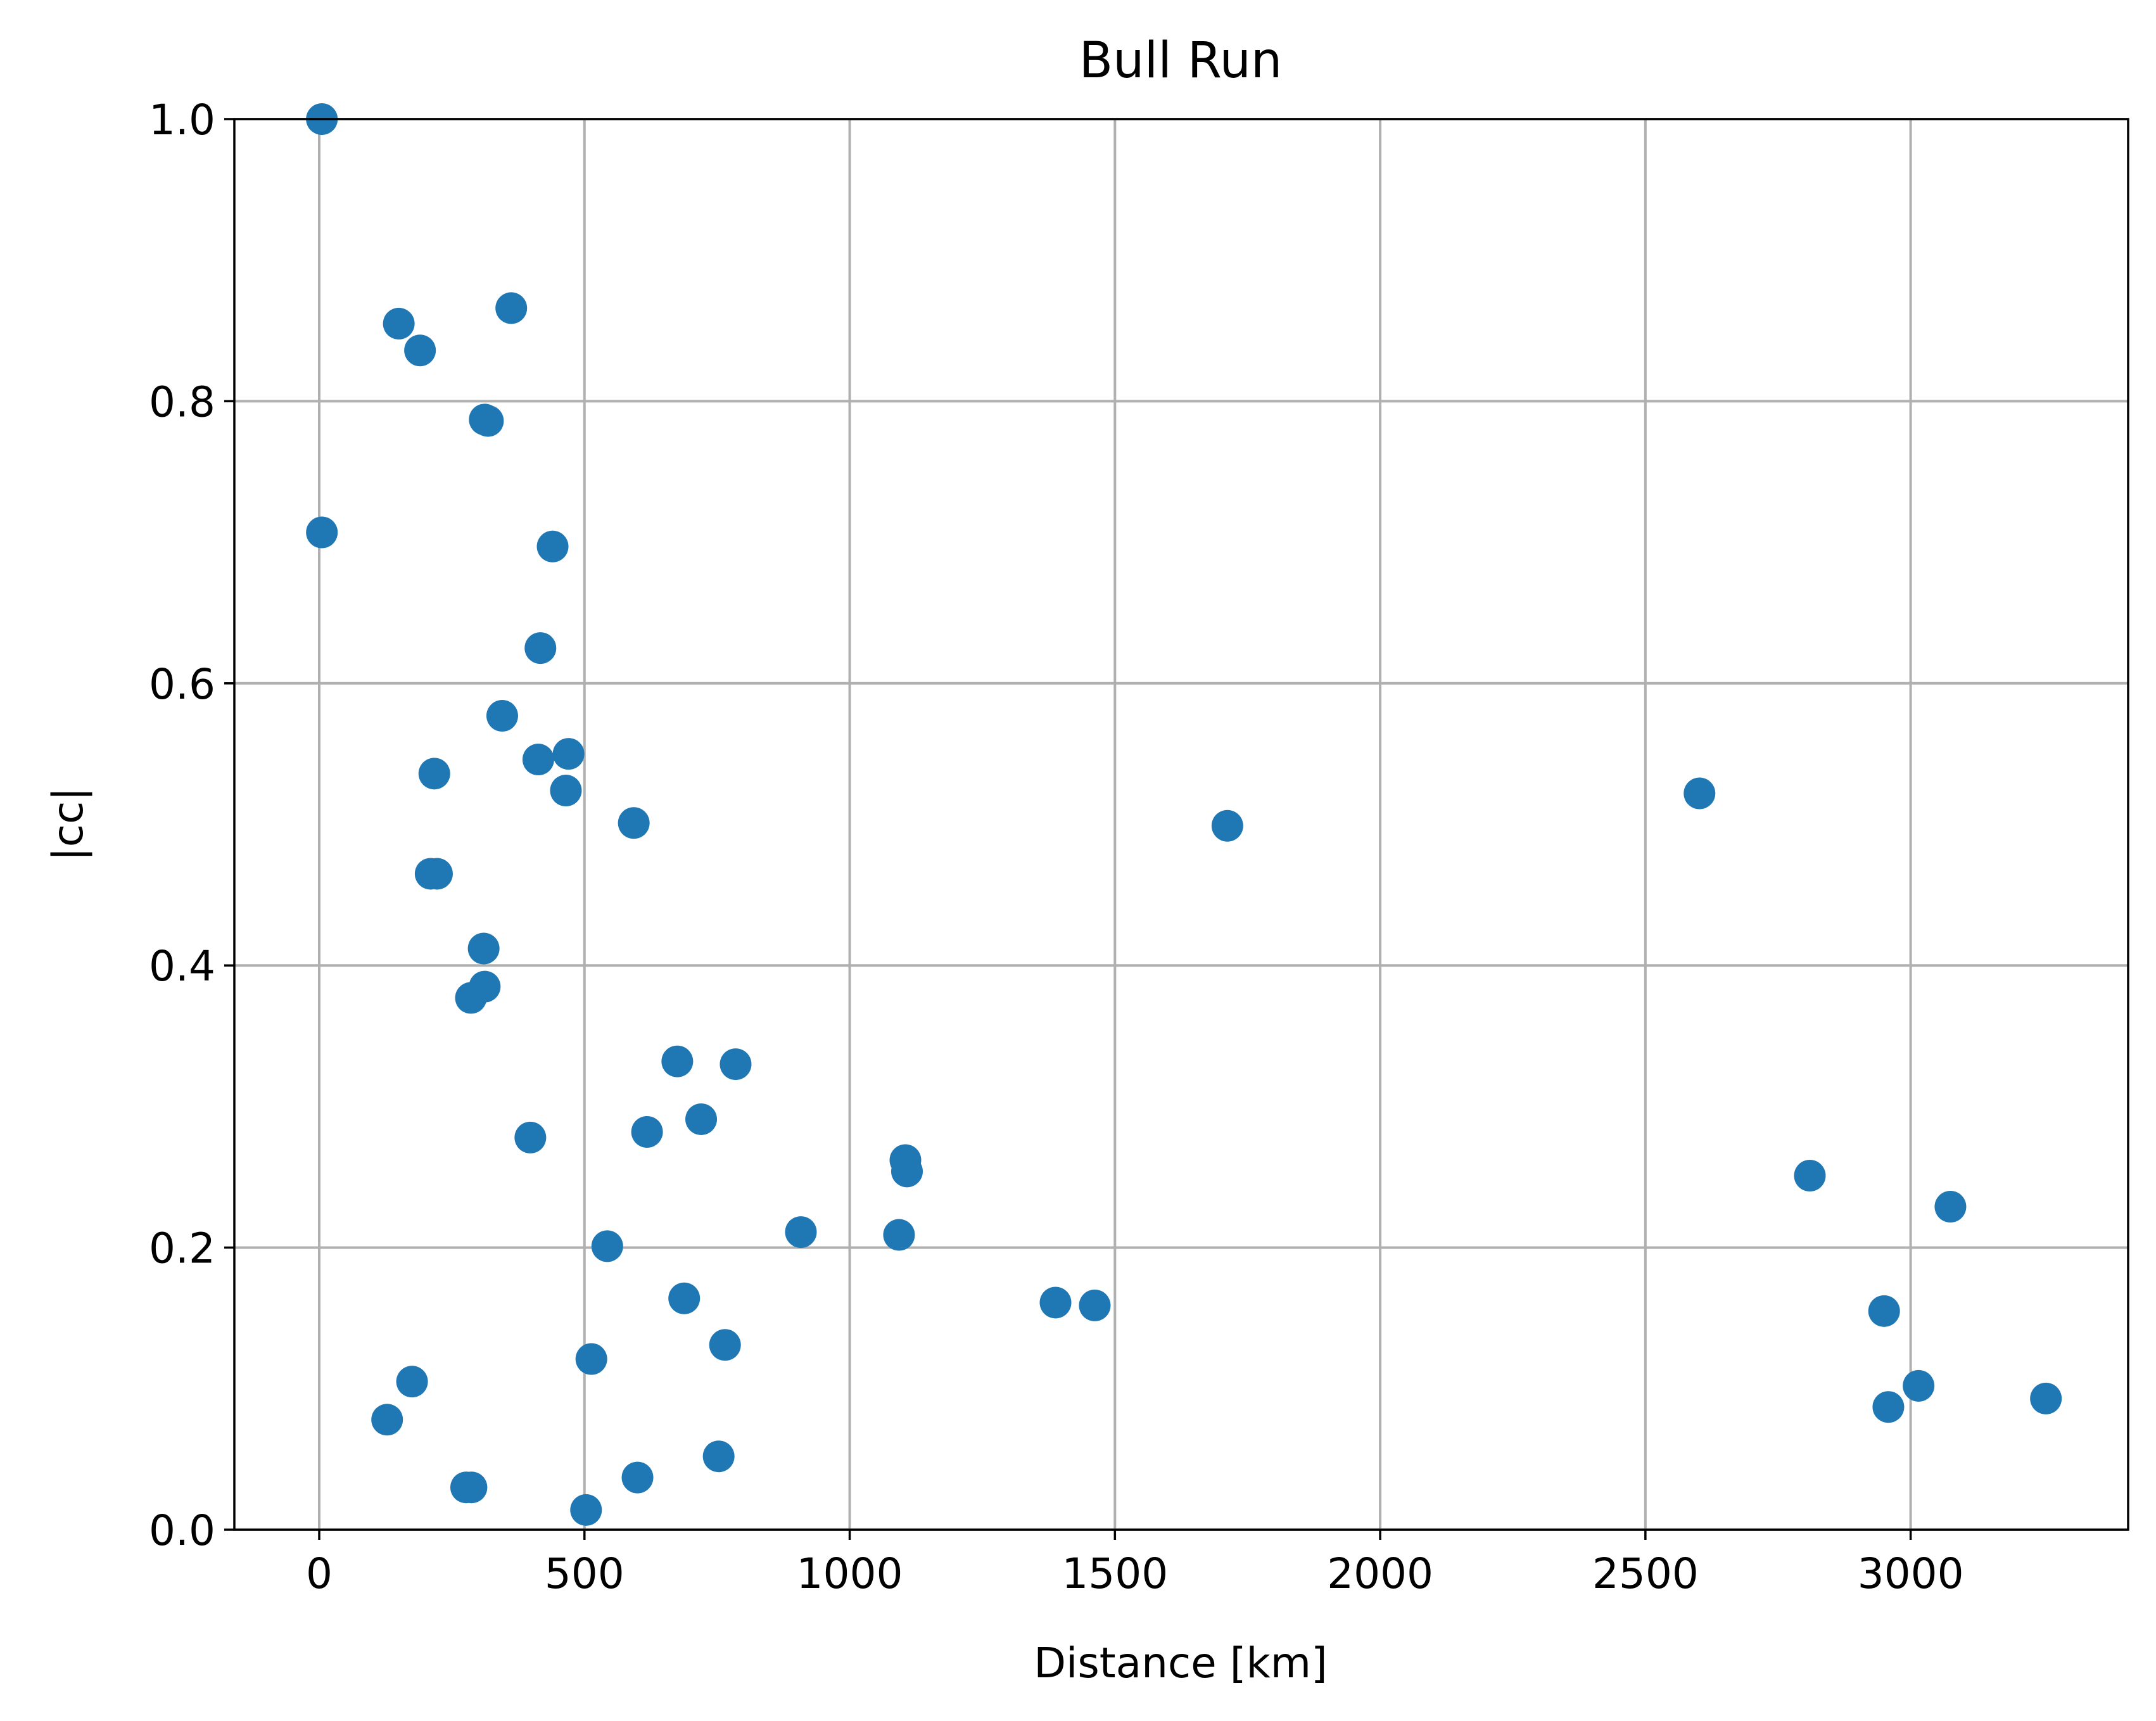 Image resolution: width=2156 pixels, height=1721 pixels. Describe the element at coordinates (585, 1574) in the screenshot. I see `x-tick-label: 500` at that location.